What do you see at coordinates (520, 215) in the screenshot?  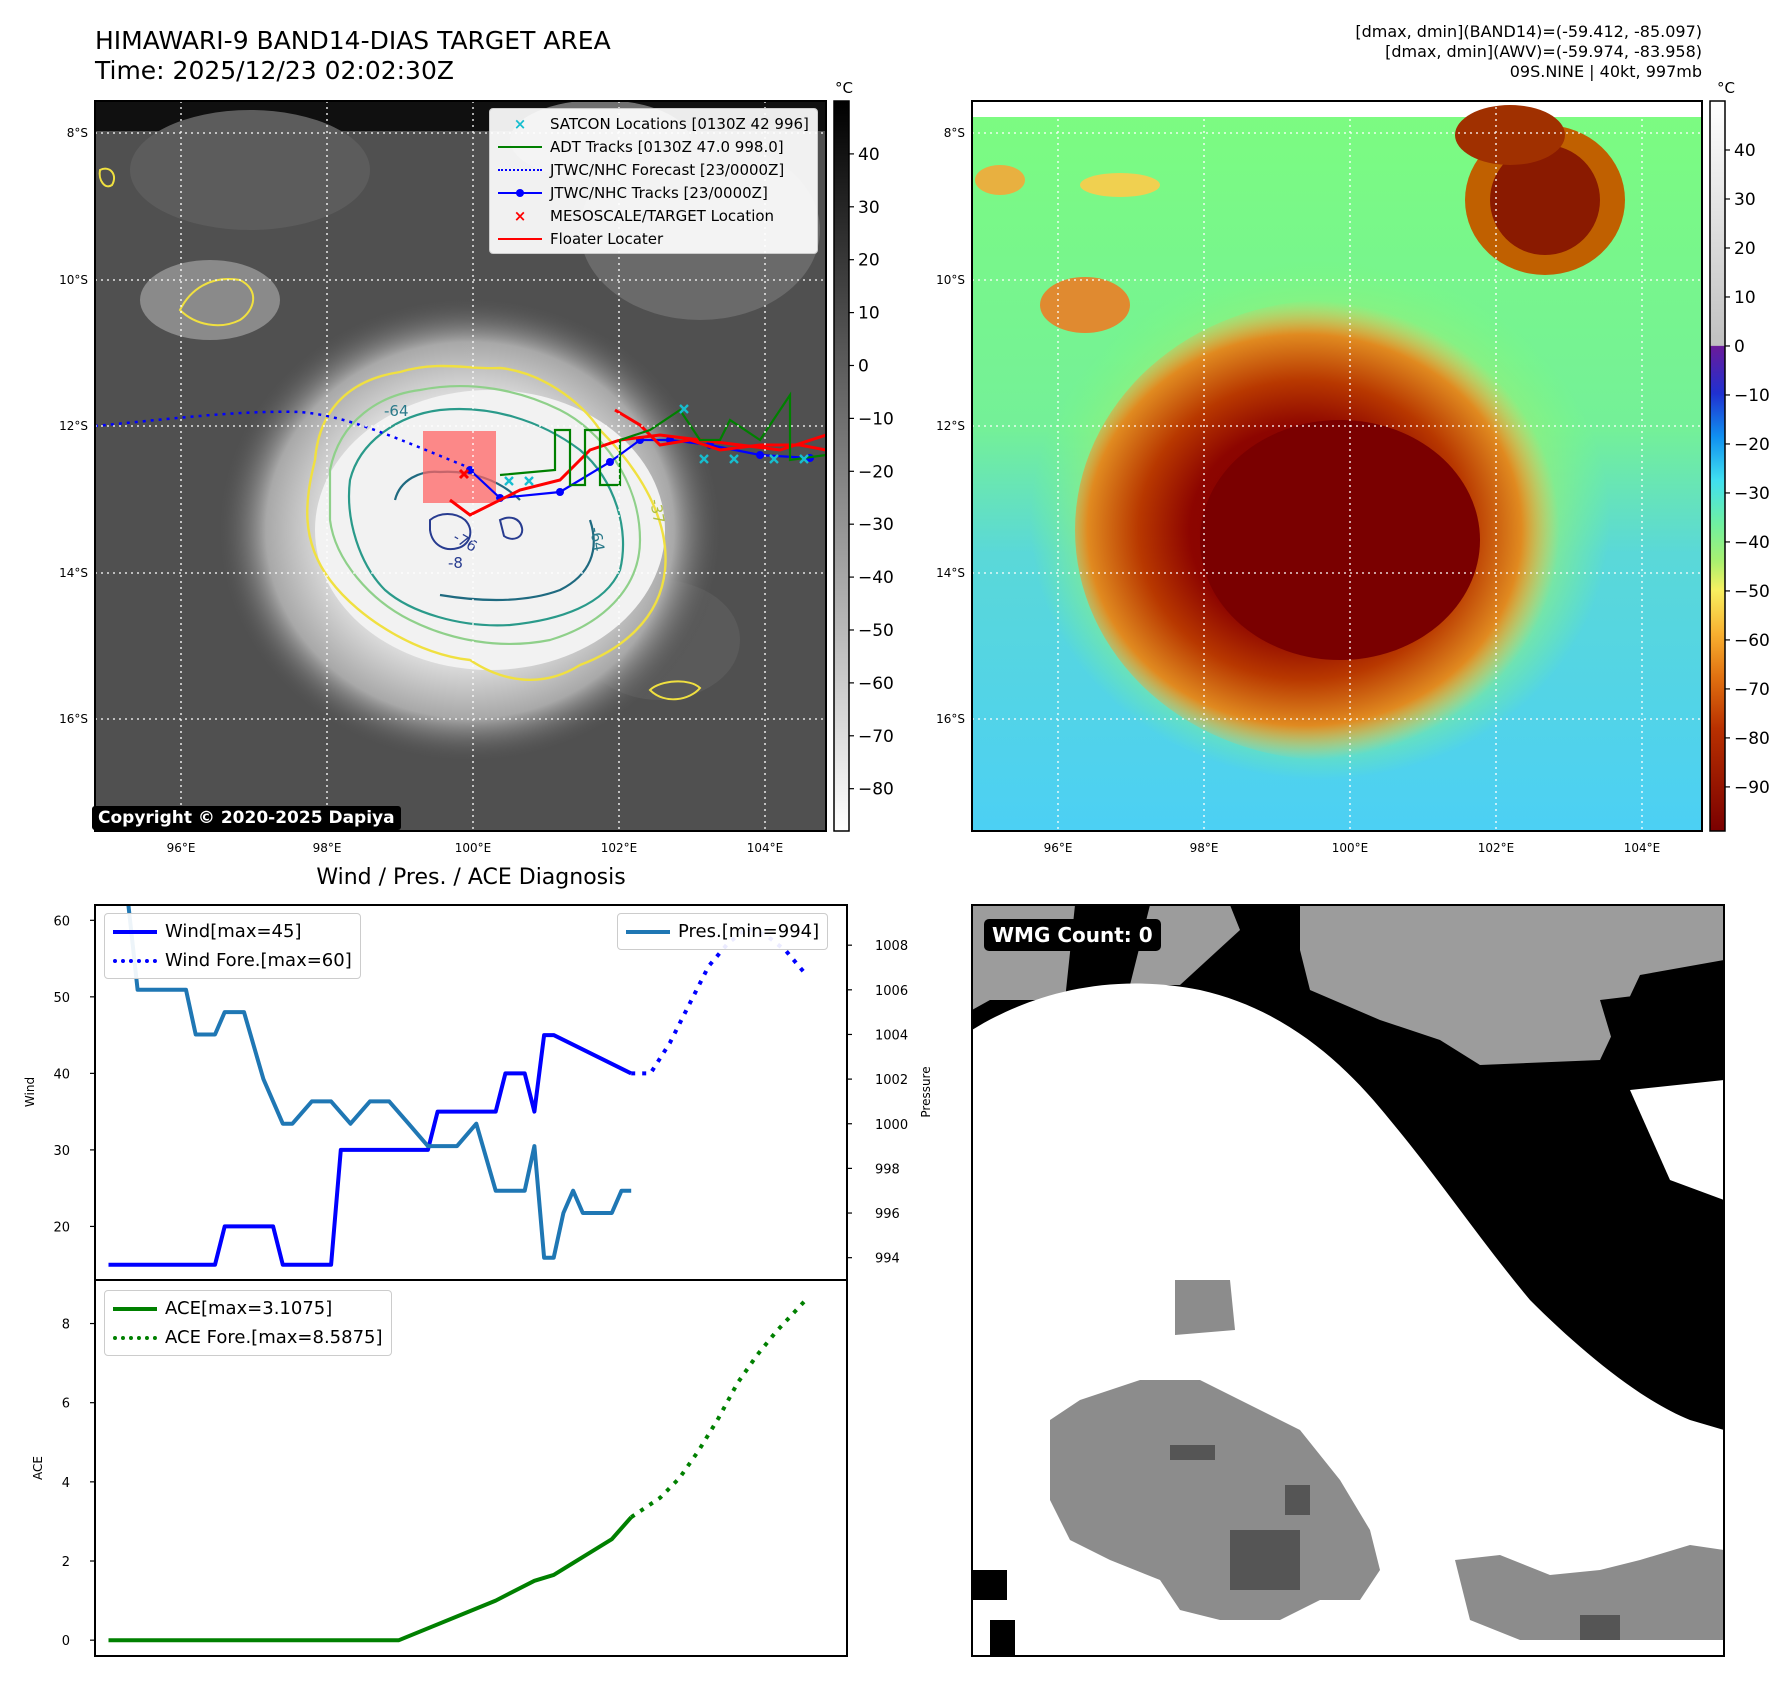 I see `x-marker-icon: ×` at bounding box center [520, 215].